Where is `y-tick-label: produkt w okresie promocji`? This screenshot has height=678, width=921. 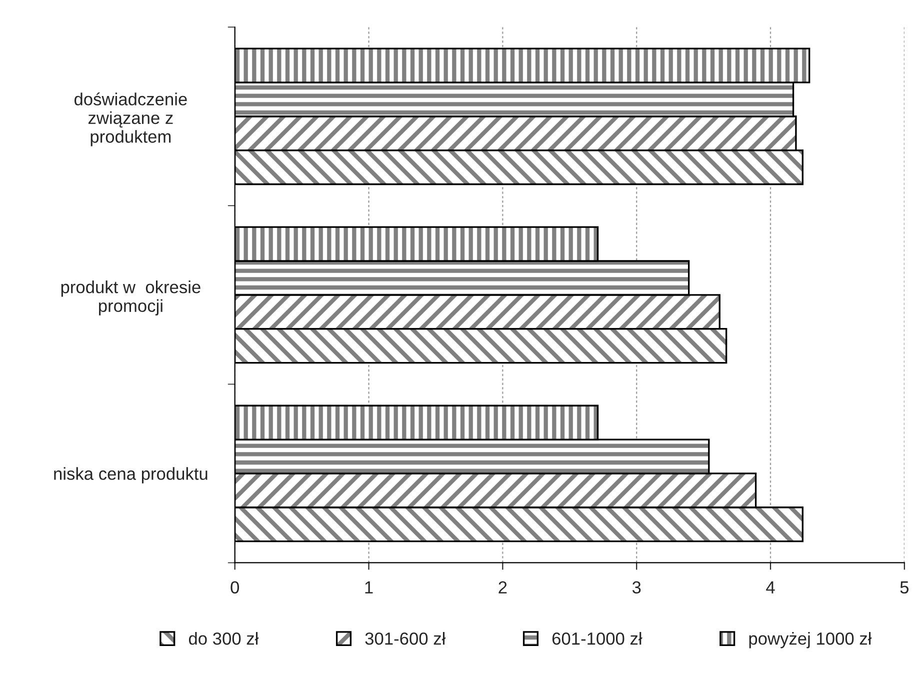 y-tick-label: produkt w okresie promocji is located at coordinates (130, 298).